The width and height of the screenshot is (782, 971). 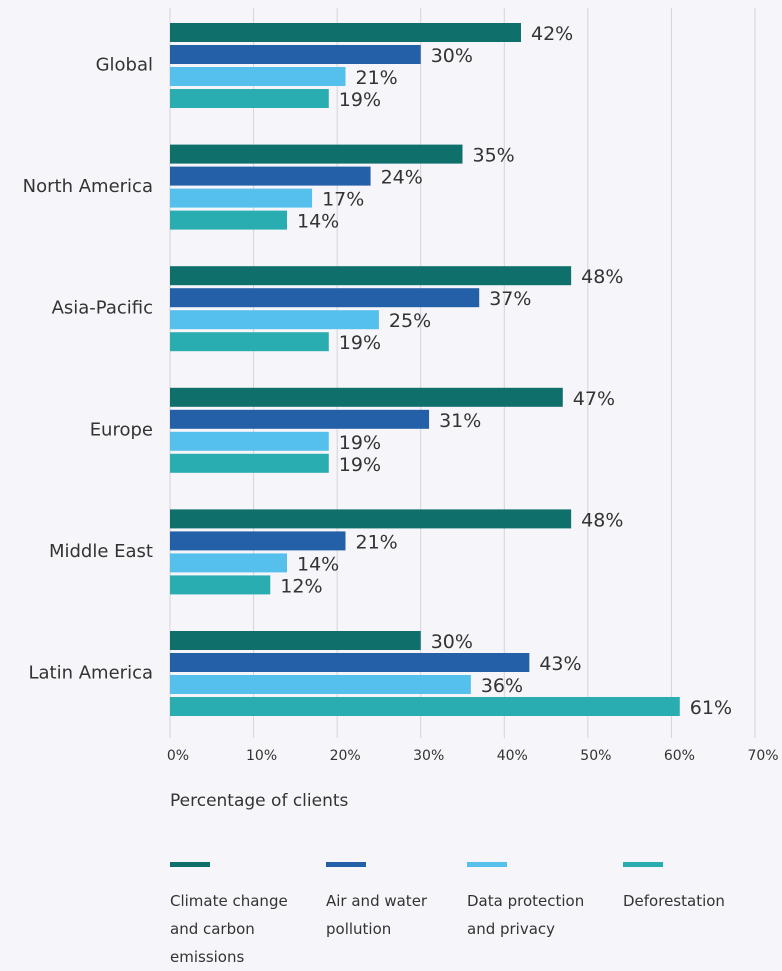 What do you see at coordinates (229, 929) in the screenshot?
I see `legend-label: Climate change and carbon emissions` at bounding box center [229, 929].